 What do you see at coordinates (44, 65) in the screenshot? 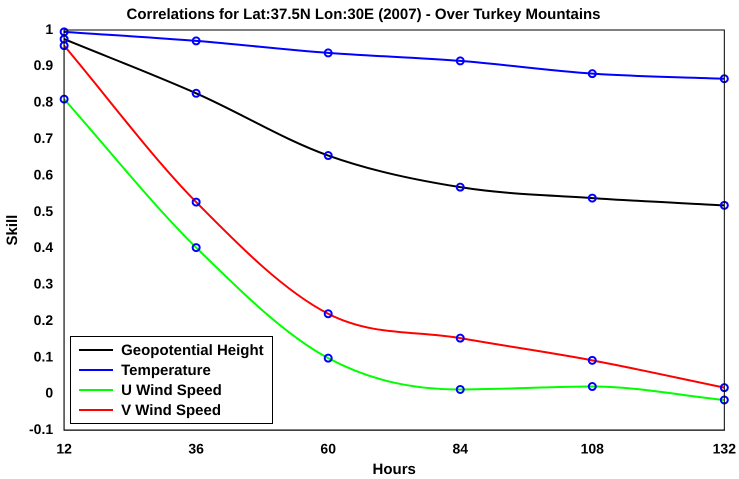
I see `y-tick-label: 0.9` at bounding box center [44, 65].